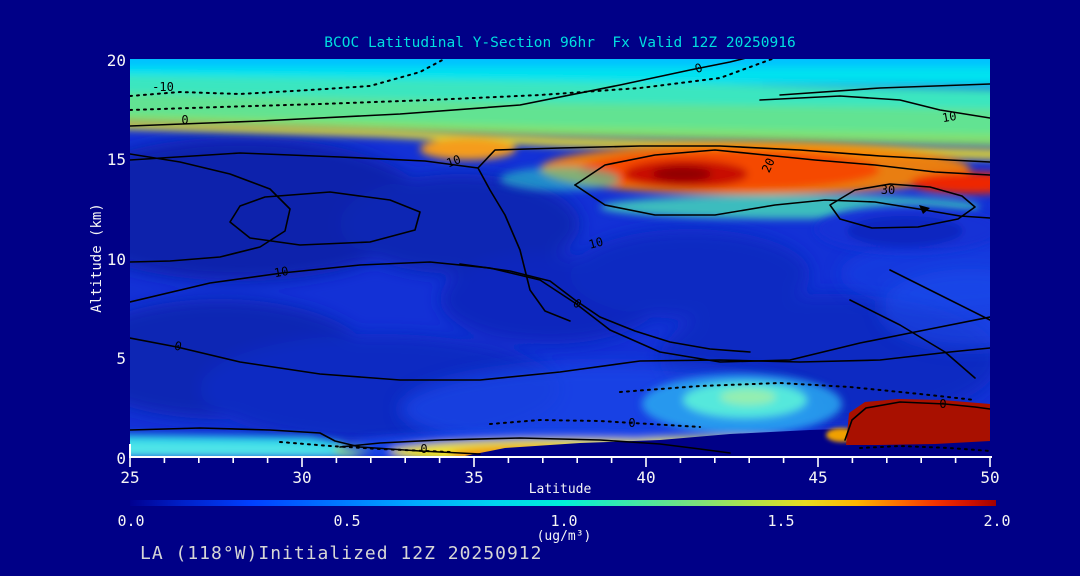  What do you see at coordinates (924, 209) in the screenshot?
I see `arrow-marker-icon` at bounding box center [924, 209].